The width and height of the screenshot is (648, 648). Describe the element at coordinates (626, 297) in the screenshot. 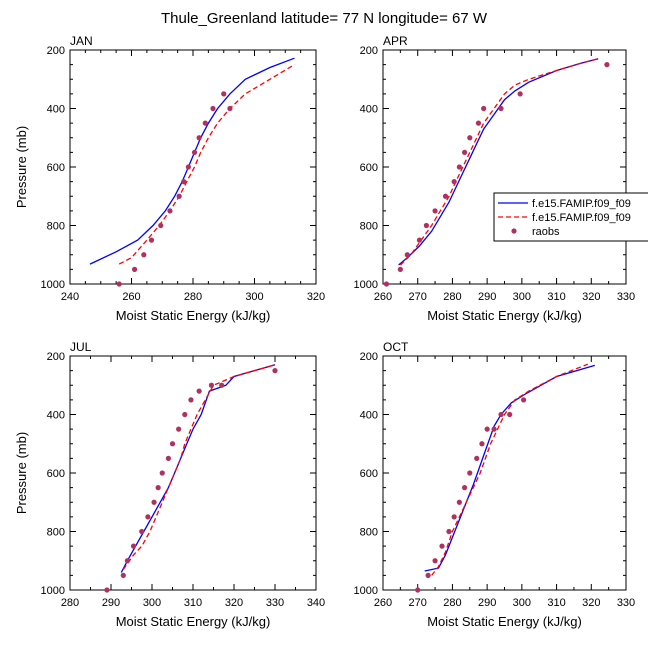

I see `x-tick-label: 330` at that location.